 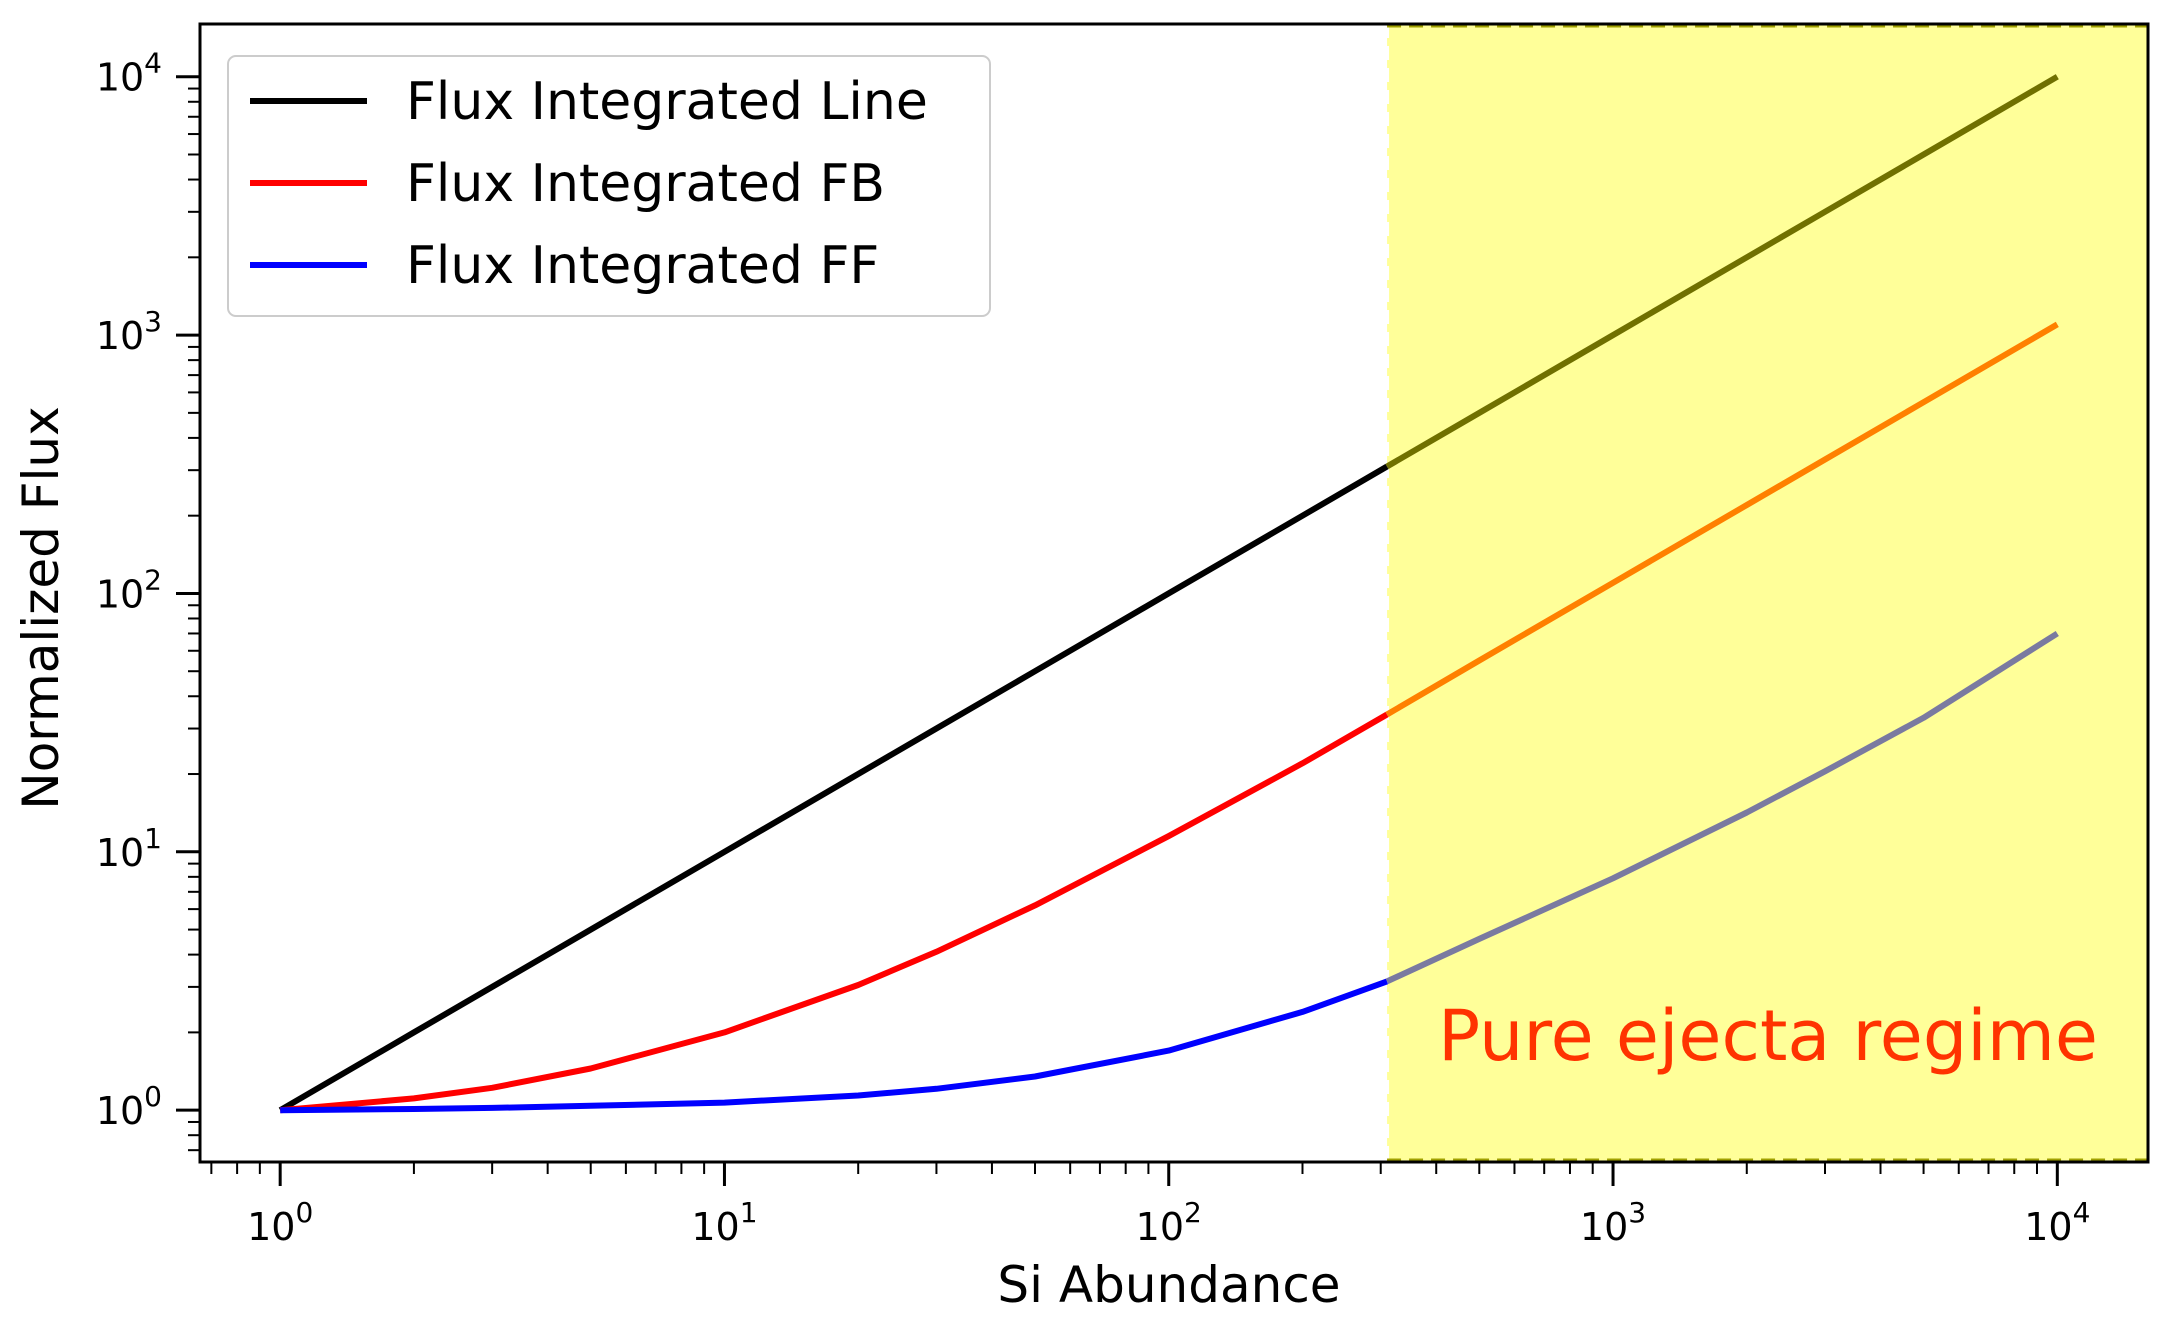 What do you see at coordinates (129, 331) in the screenshot?
I see `y-tick-label: 10³` at bounding box center [129, 331].